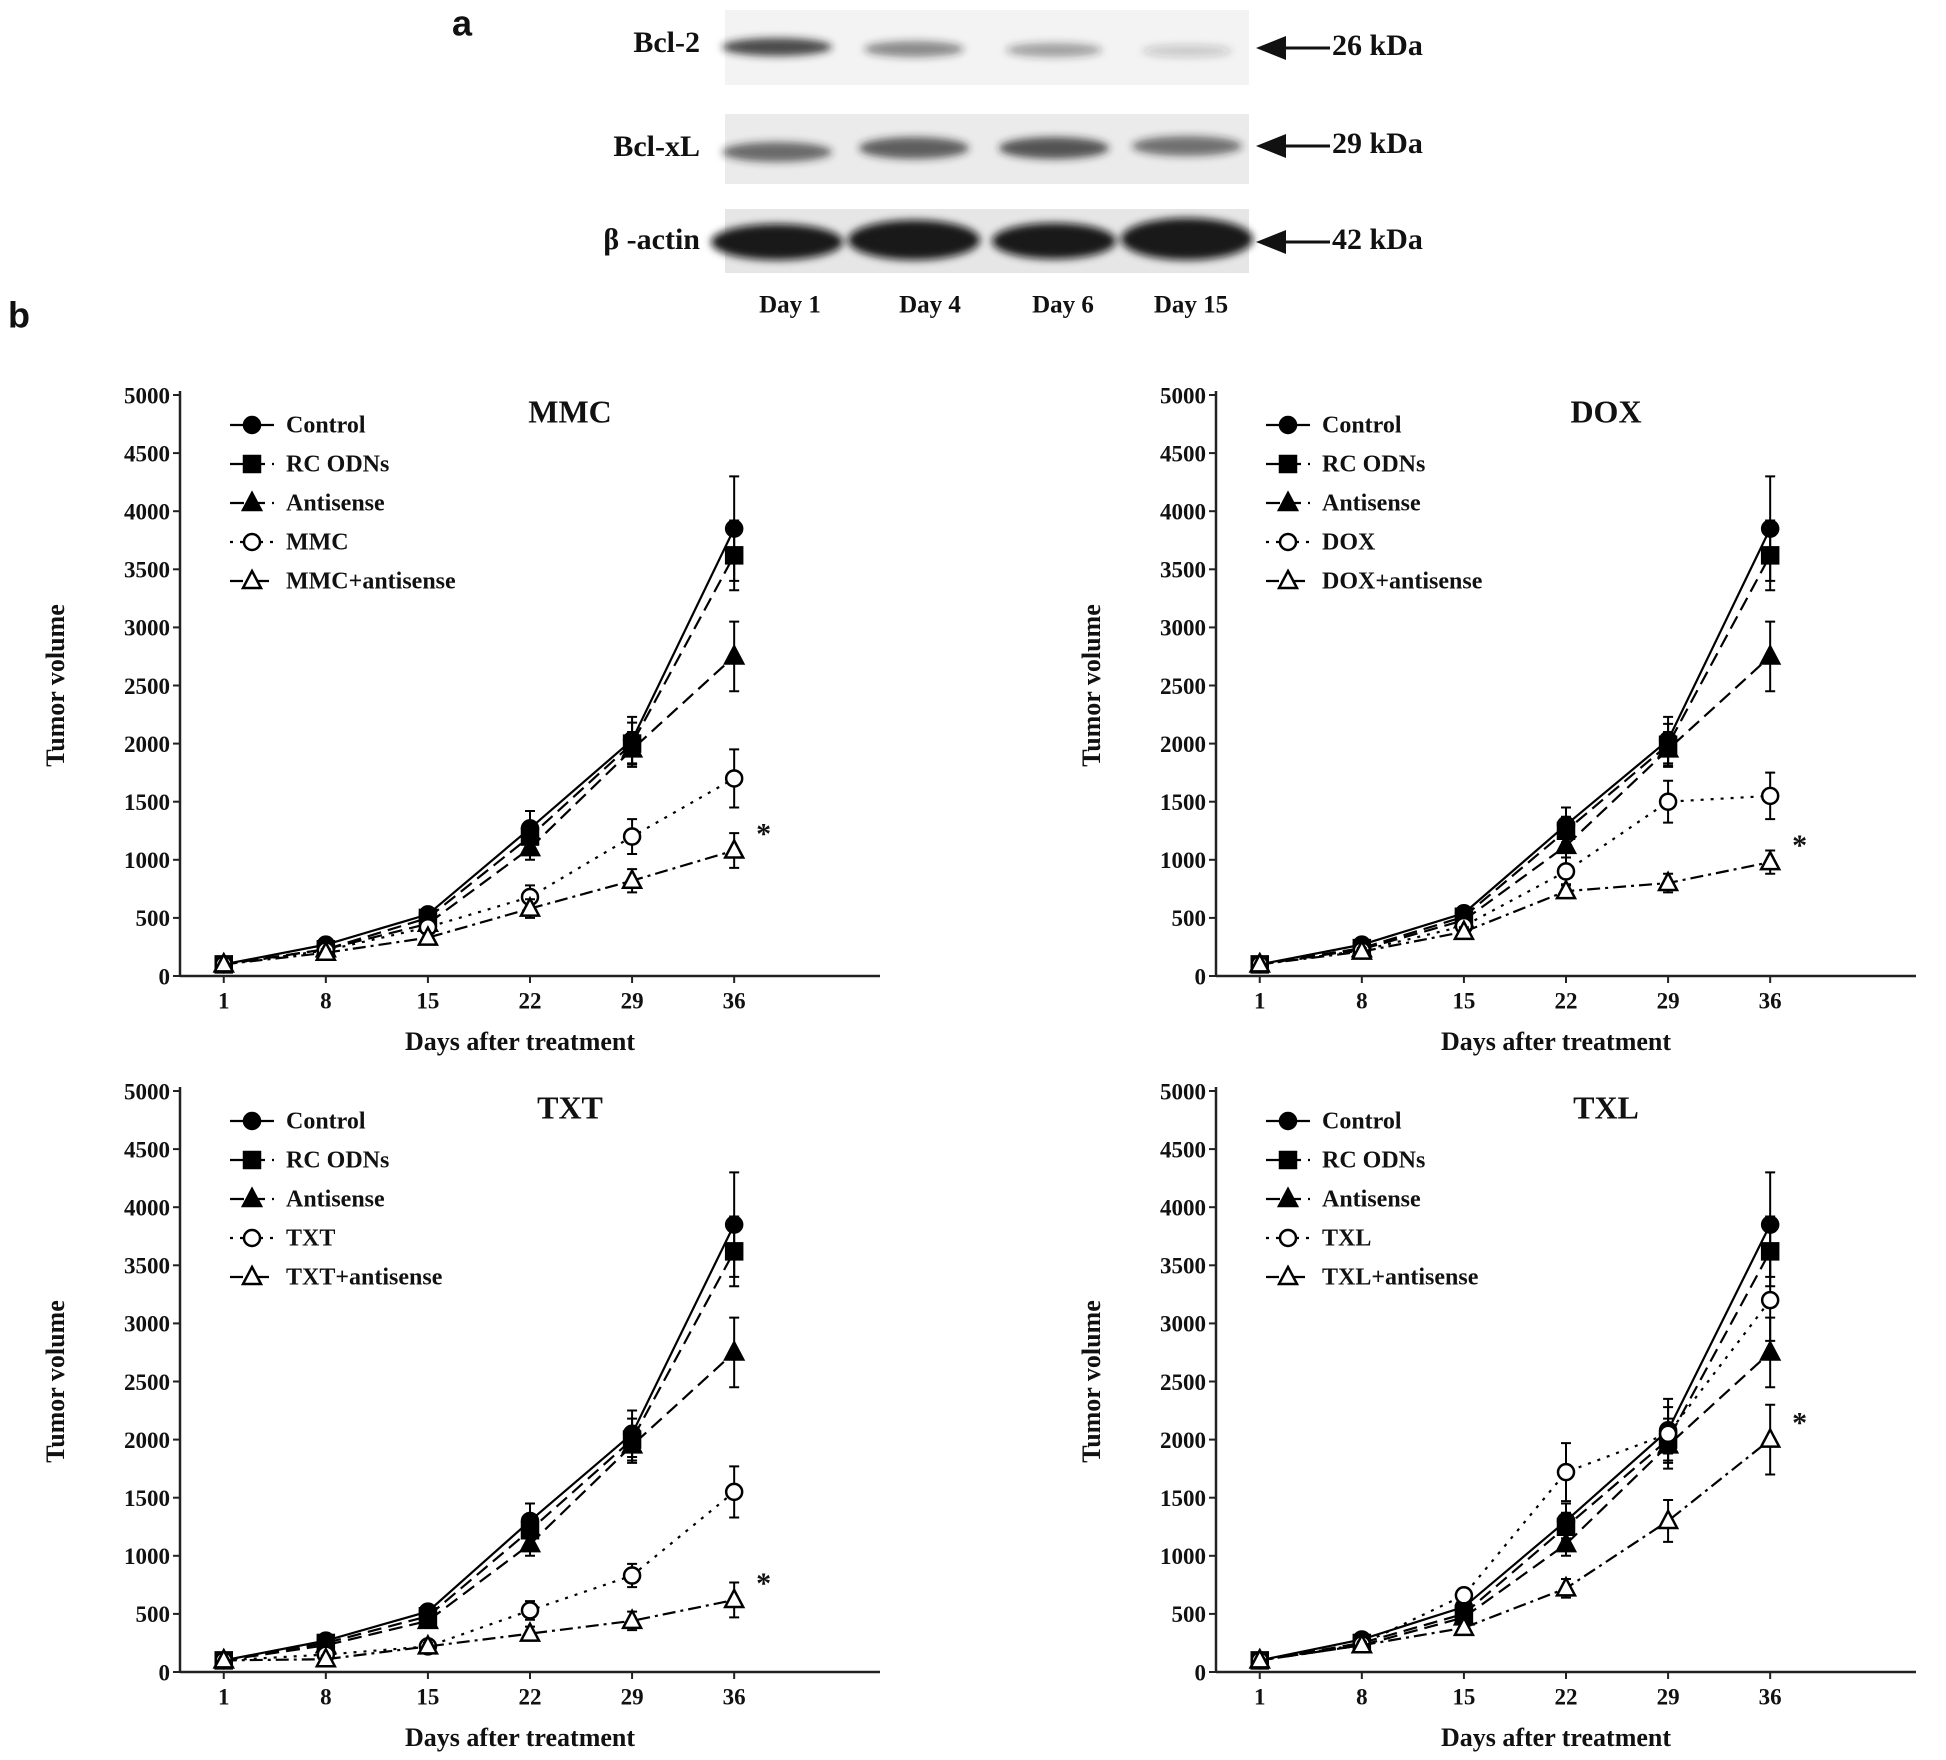 The width and height of the screenshot is (1946, 1760). Describe the element at coordinates (427, 1696) in the screenshot. I see `x-tick-label: 15` at that location.